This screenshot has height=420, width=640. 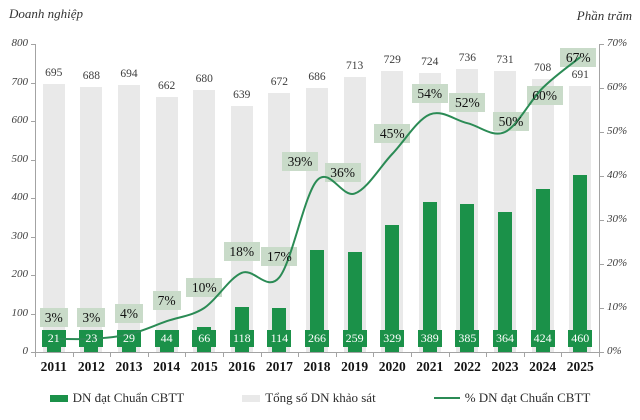 What do you see at coordinates (317, 338) in the screenshot?
I see `passed-bar-value: 266` at bounding box center [317, 338].